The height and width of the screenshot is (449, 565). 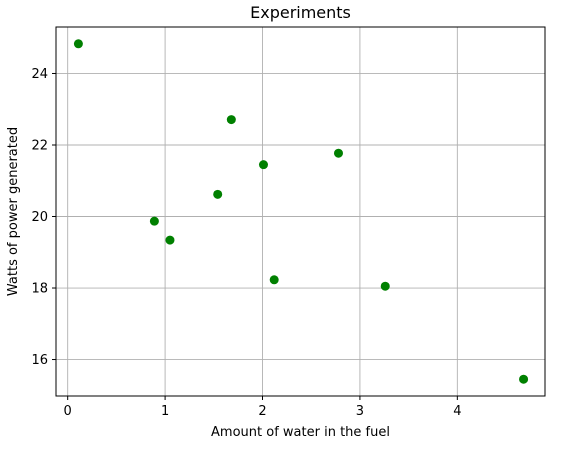 I want to click on x-tick-label: 2, so click(x=262, y=411).